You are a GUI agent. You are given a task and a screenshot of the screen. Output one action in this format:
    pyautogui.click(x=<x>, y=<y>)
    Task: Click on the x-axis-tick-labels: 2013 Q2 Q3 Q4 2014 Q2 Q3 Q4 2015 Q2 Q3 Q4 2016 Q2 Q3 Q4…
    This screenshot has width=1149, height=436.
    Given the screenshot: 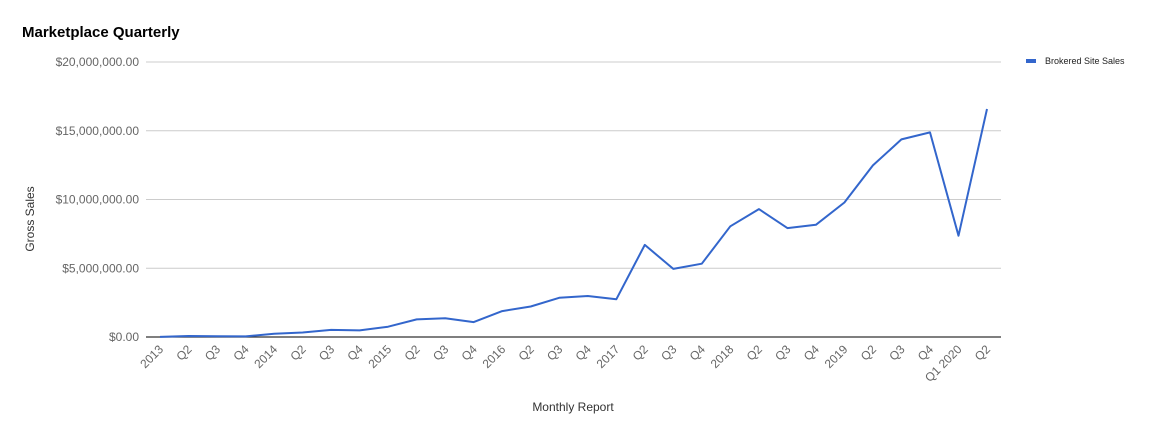 What is the action you would take?
    pyautogui.click(x=565, y=363)
    